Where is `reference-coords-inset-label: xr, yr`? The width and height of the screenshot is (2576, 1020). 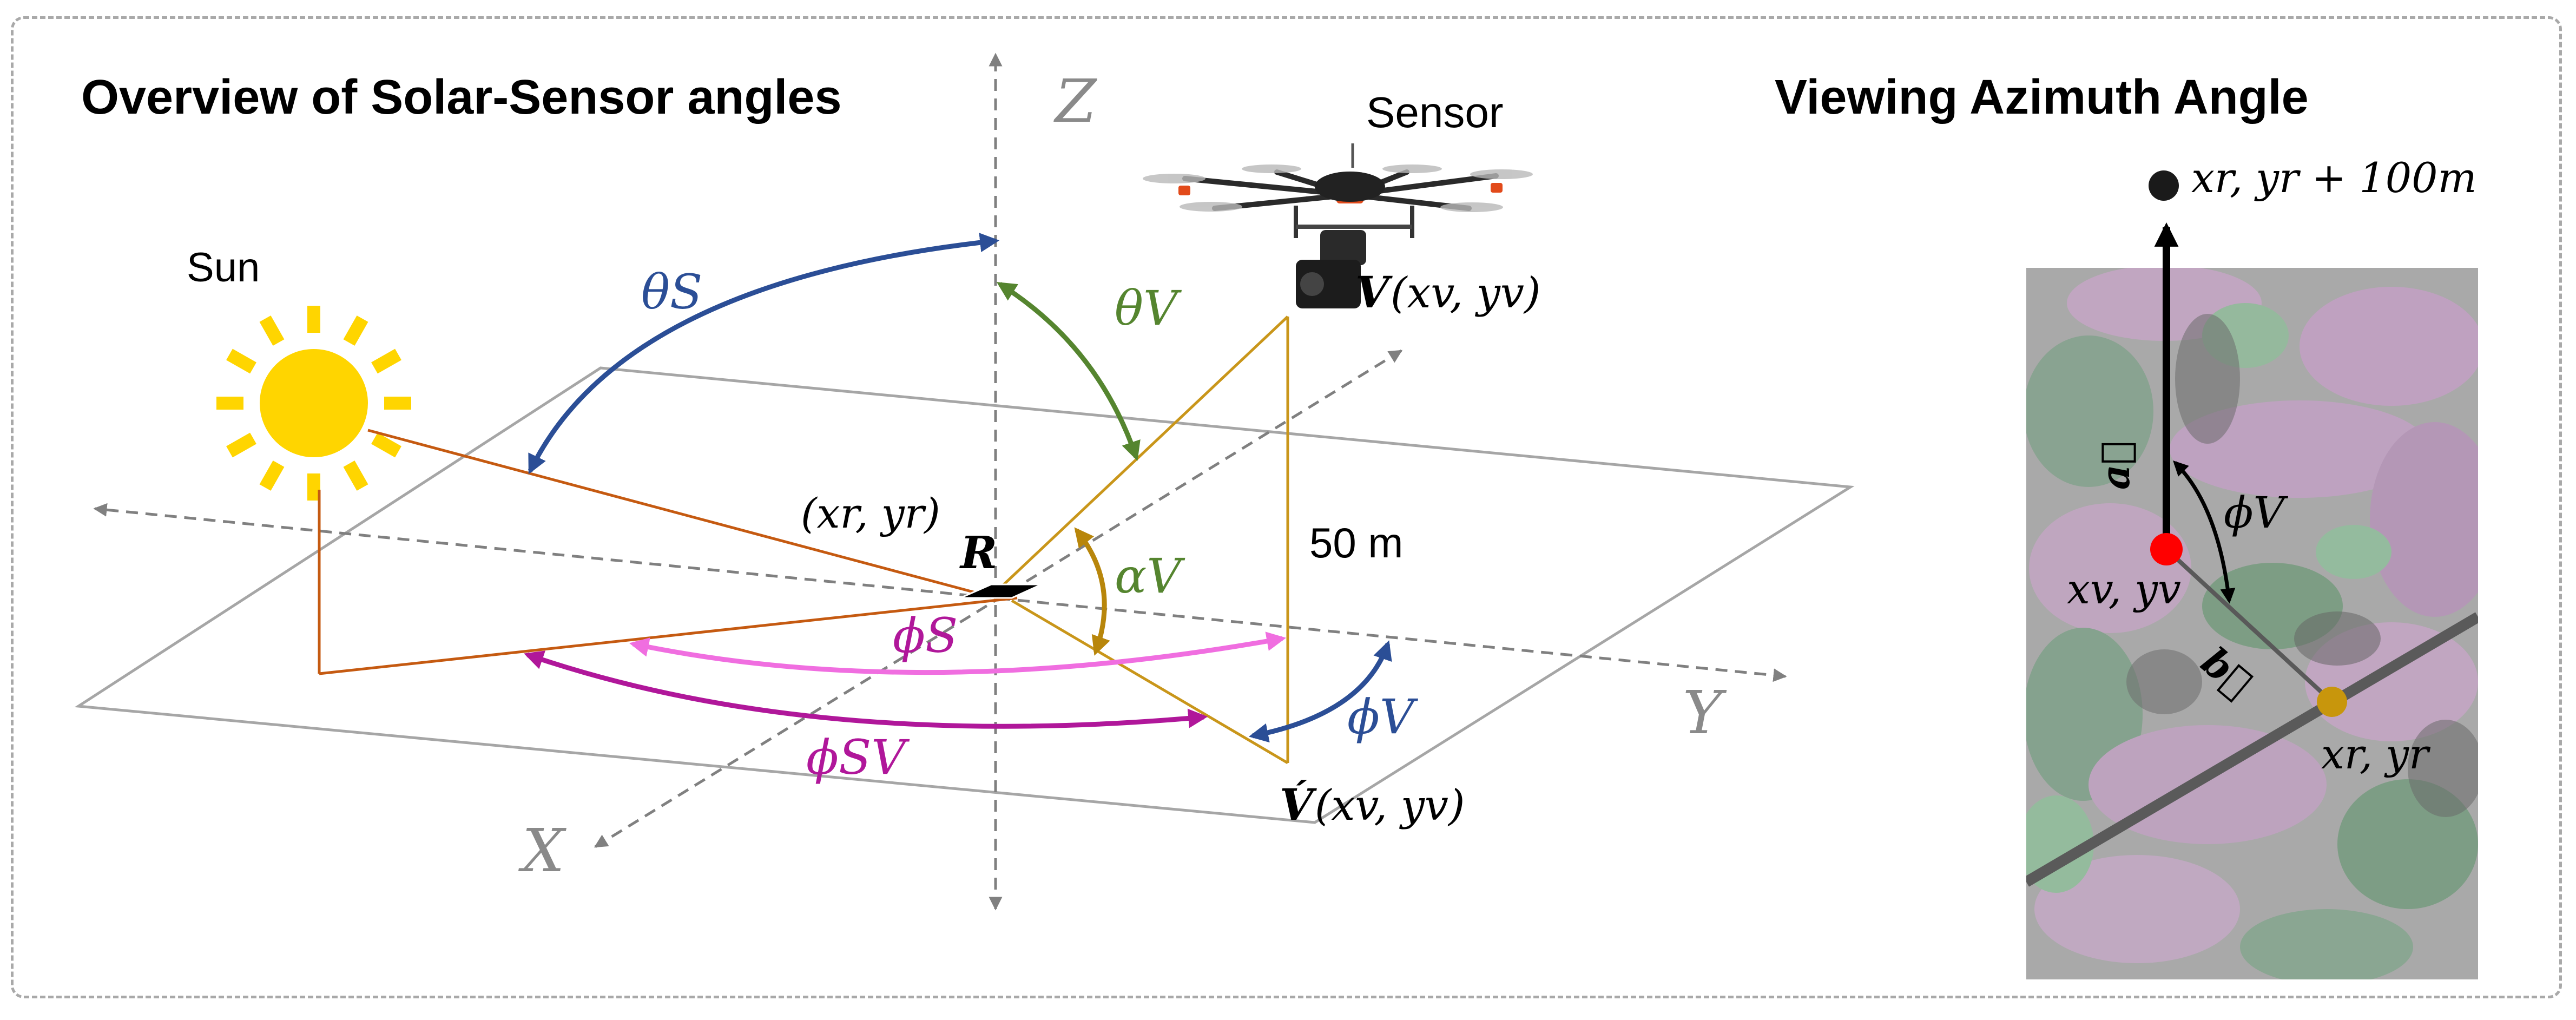
reference-coords-inset-label: xr, yr is located at coordinates (2376, 754).